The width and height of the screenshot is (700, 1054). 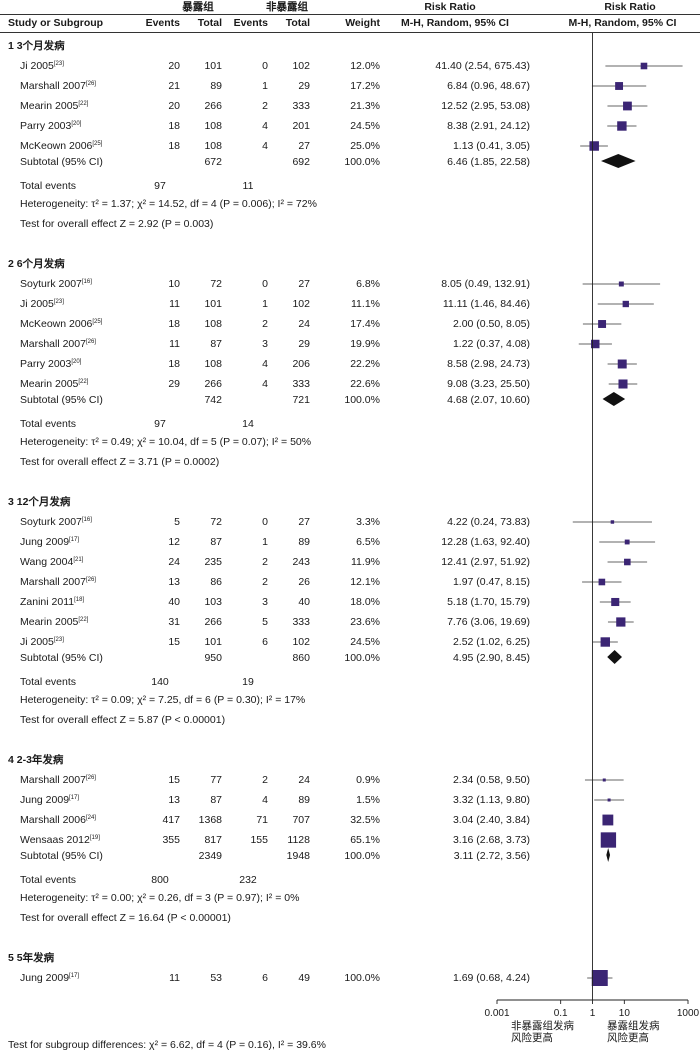 What do you see at coordinates (368, 542) in the screenshot?
I see `study-weight: 6.5%` at bounding box center [368, 542].